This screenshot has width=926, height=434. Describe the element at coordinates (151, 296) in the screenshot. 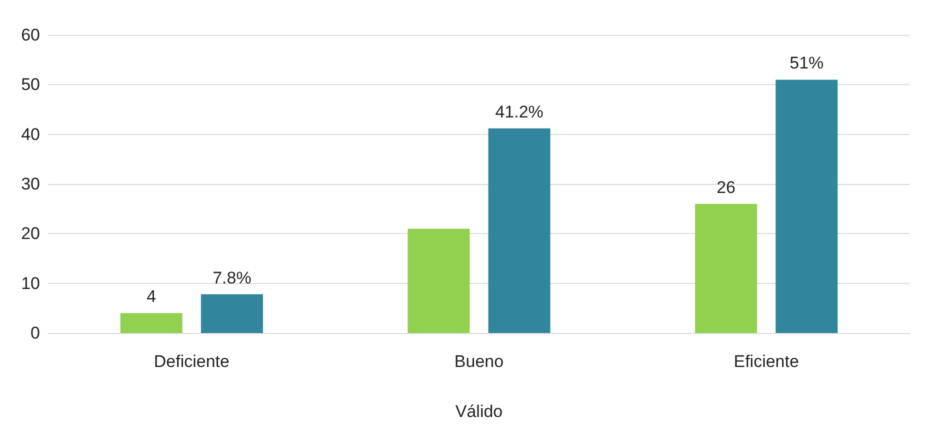

I see `data-label: 4` at that location.